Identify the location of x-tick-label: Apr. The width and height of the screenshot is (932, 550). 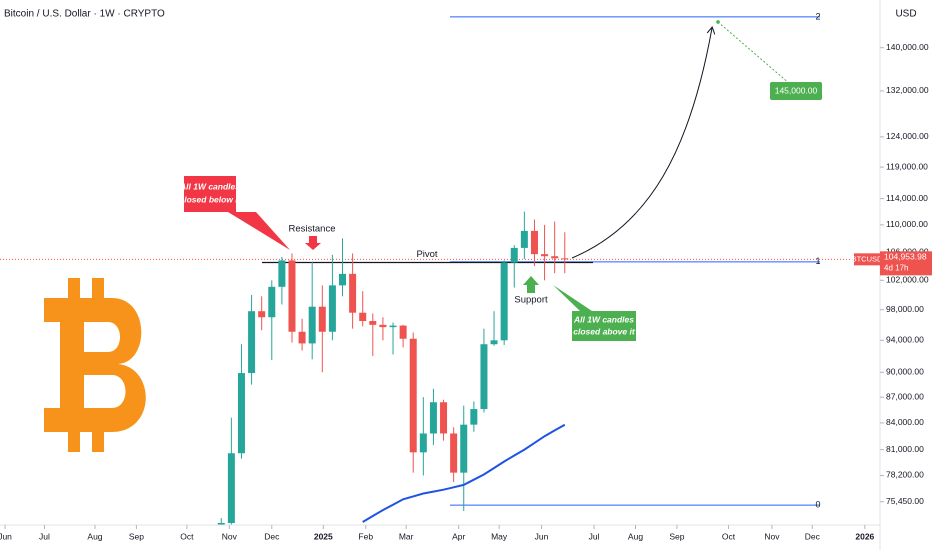
(458, 536).